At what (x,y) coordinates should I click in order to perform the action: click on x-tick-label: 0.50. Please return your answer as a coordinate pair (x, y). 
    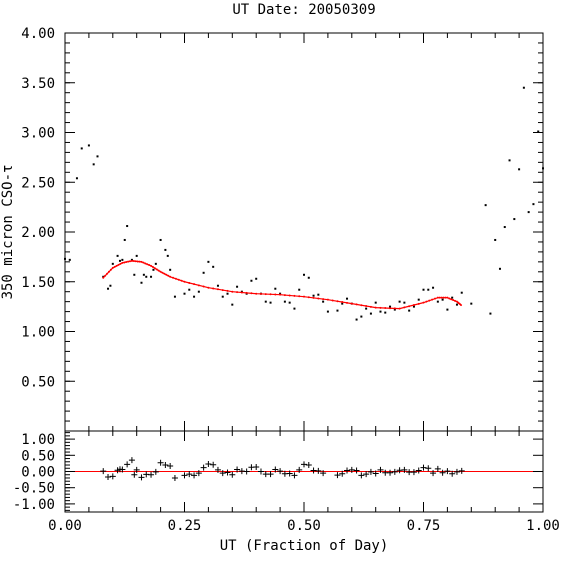
    Looking at the image, I should click on (304, 526).